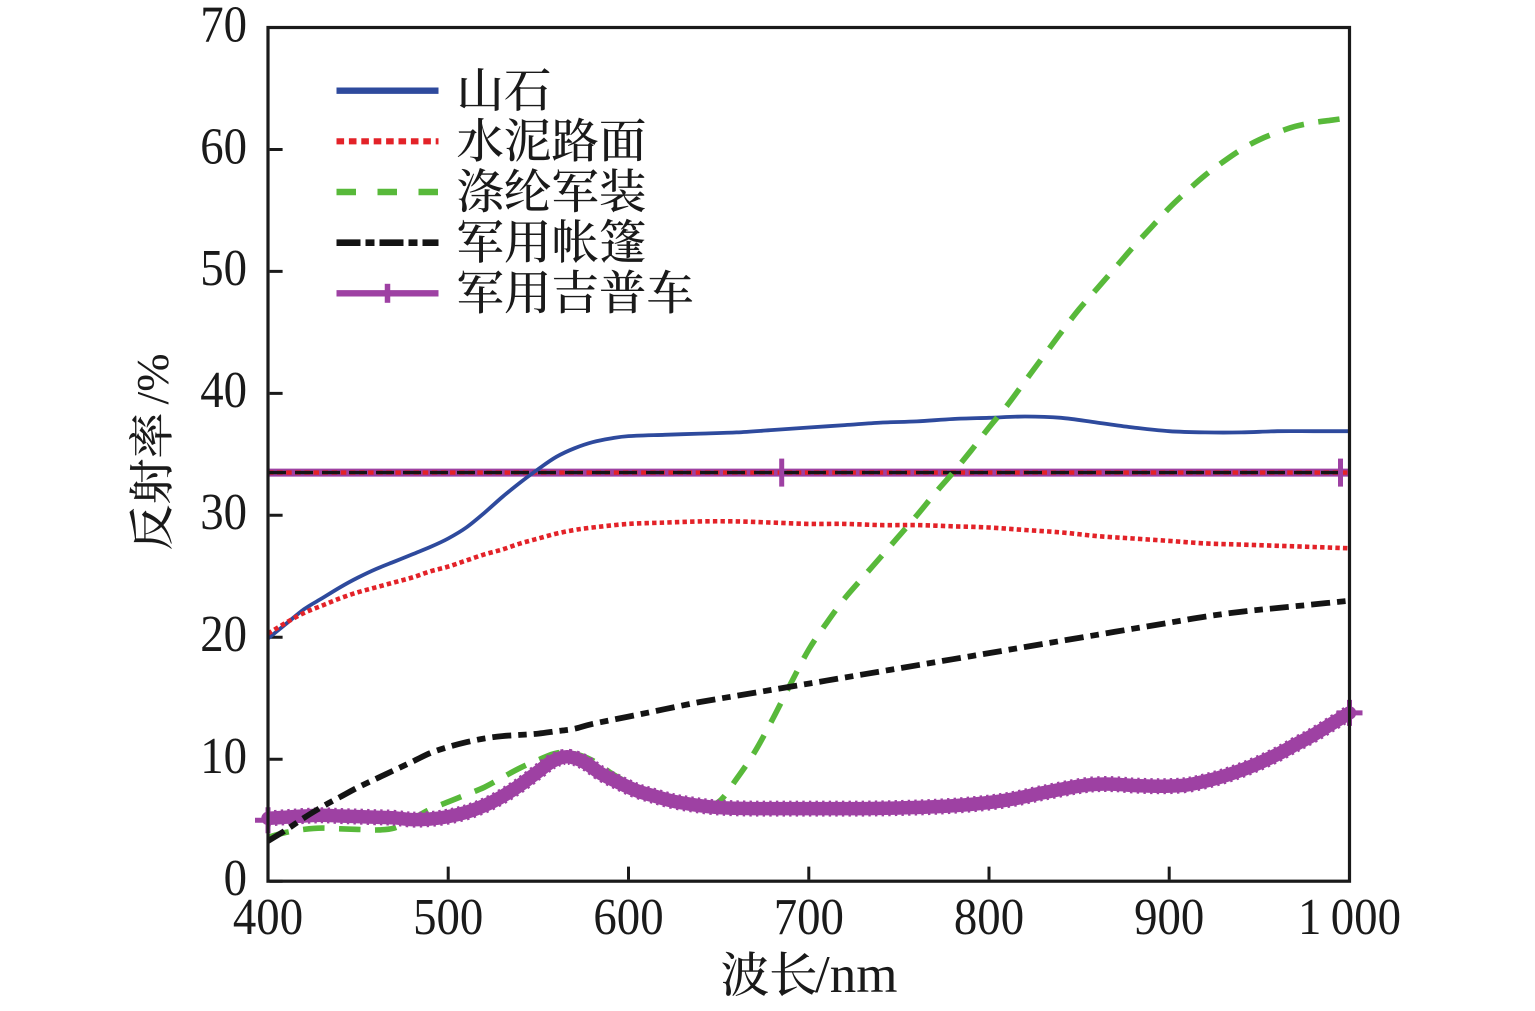 The width and height of the screenshot is (1535, 1011). What do you see at coordinates (1169, 917) in the screenshot?
I see `svg-text: 900` at bounding box center [1169, 917].